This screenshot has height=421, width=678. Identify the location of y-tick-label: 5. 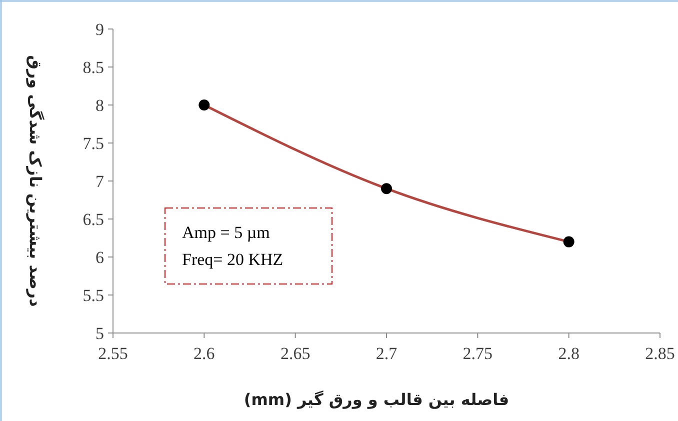
(100, 333).